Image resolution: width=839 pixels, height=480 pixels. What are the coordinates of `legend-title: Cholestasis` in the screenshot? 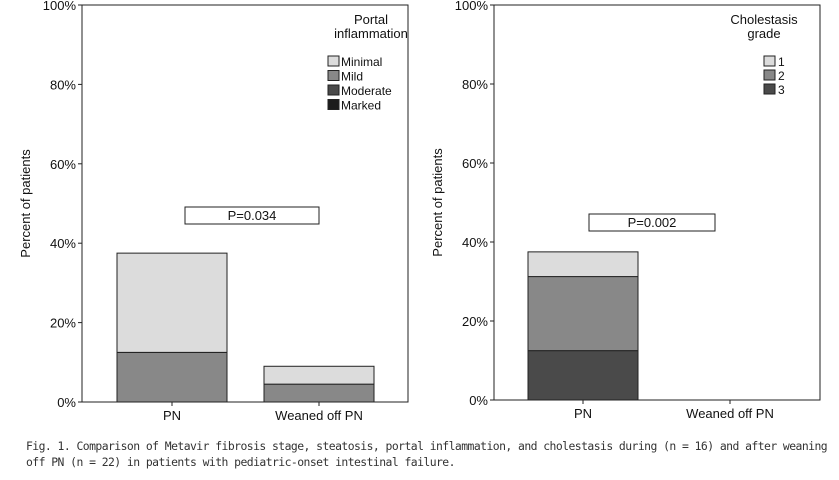 It's located at (764, 19).